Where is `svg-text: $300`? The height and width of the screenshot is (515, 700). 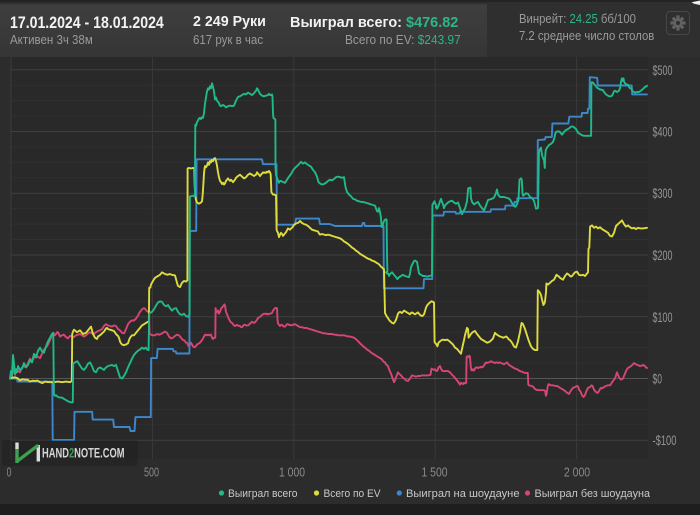 svg-text: $300 is located at coordinates (663, 193).